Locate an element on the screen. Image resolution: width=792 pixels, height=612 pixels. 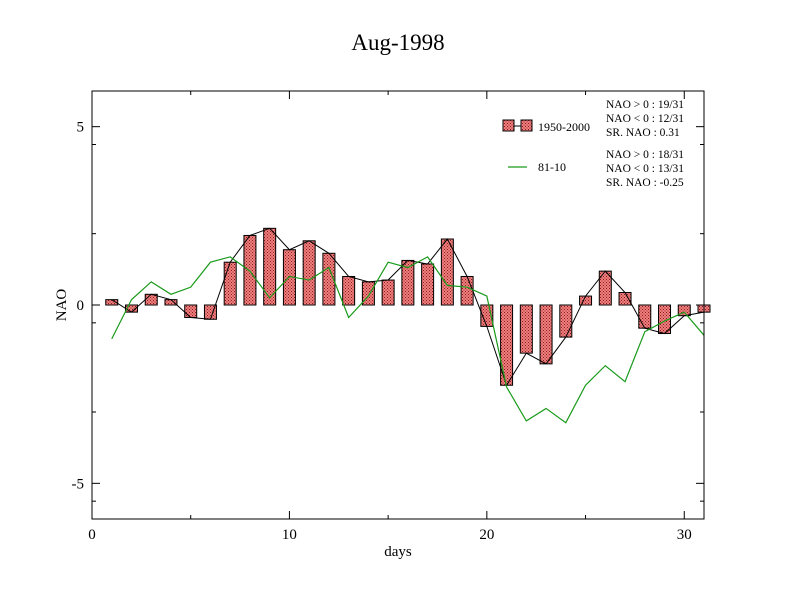
legend-swatch-1950-2000-b is located at coordinates (526, 125).